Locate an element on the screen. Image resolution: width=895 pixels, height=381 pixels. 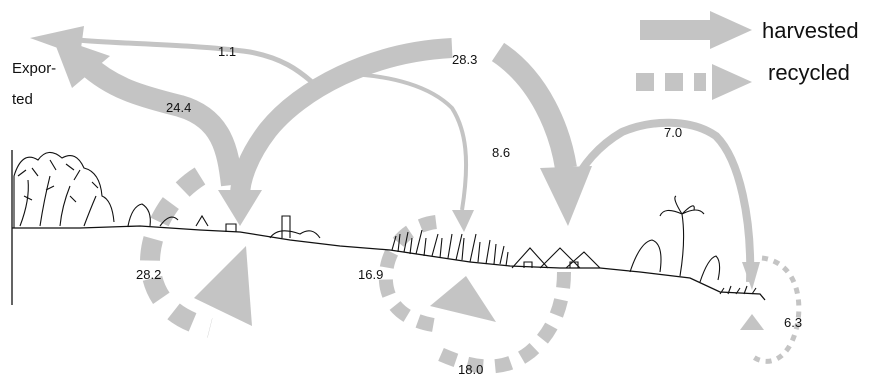
forest-canopy is located at coordinates (64, 189).